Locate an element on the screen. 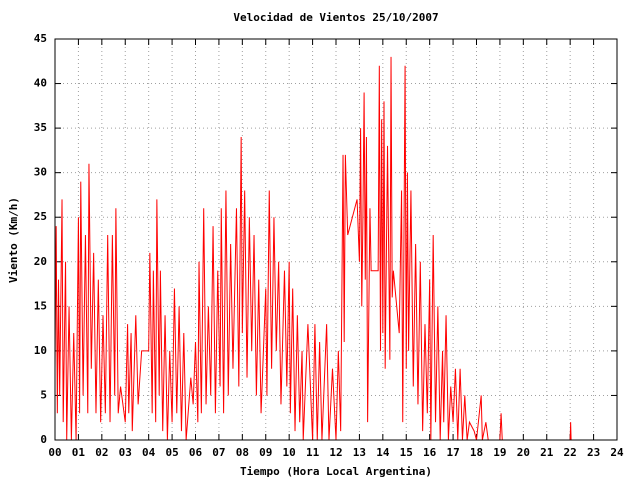 This screenshot has width=640, height=480. chart-title: Velocidad de Vientos 25/10/2007 is located at coordinates (335, 17).